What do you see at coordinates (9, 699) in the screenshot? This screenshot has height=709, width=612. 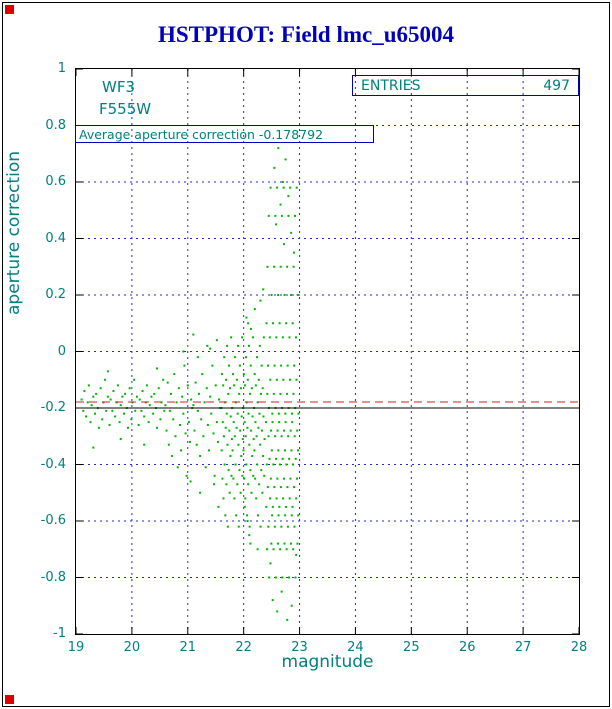 I see `red-corner-marker-bottom-left` at bounding box center [9, 699].